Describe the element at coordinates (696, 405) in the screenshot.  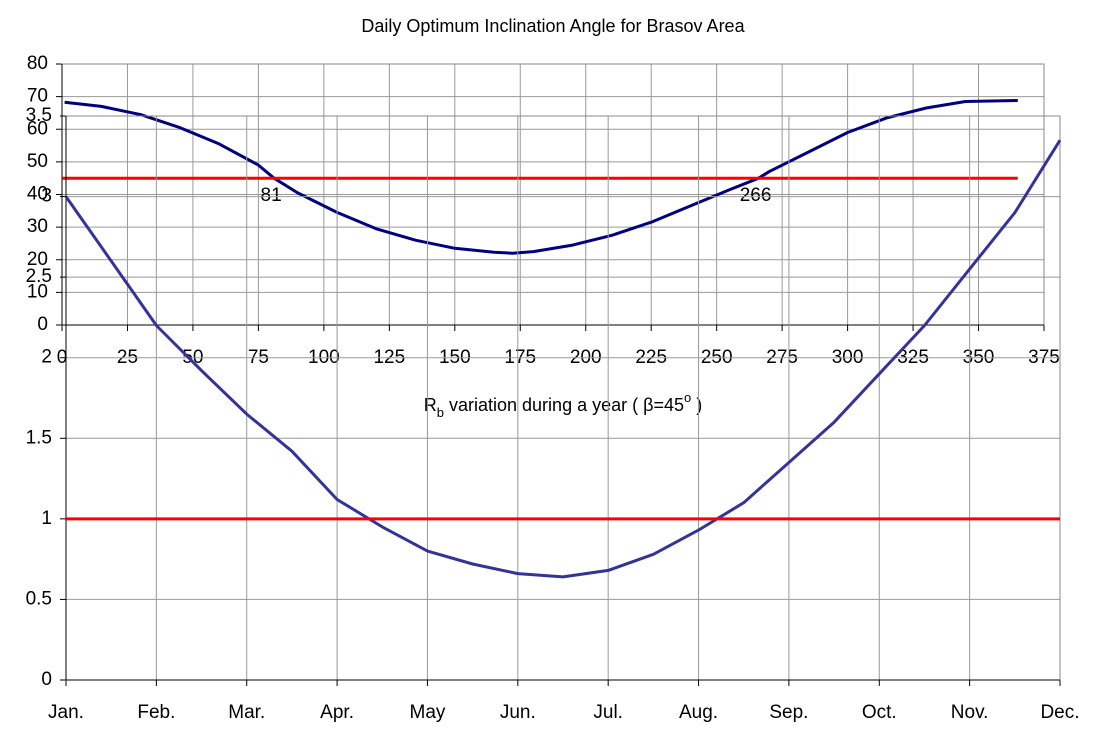
I see `chart-title-part: )` at that location.